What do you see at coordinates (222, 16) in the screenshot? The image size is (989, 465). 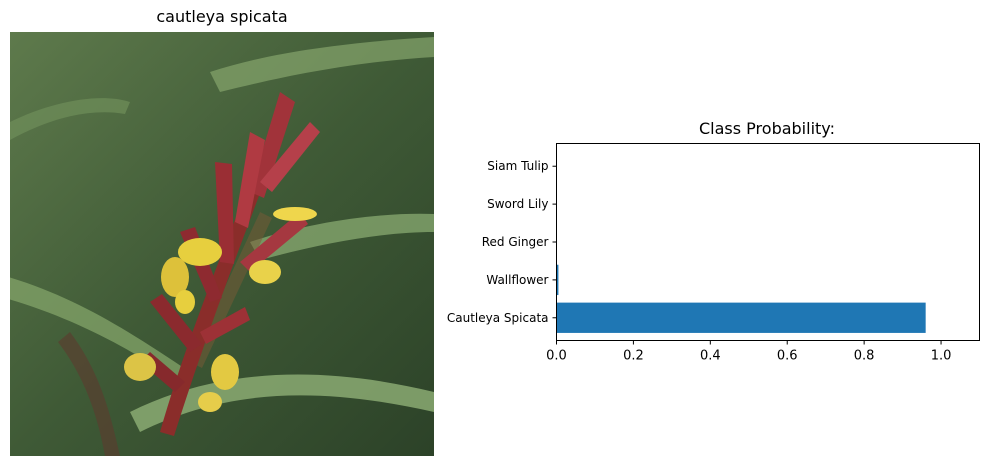 I see `image-title: cautleya spicata` at bounding box center [222, 16].